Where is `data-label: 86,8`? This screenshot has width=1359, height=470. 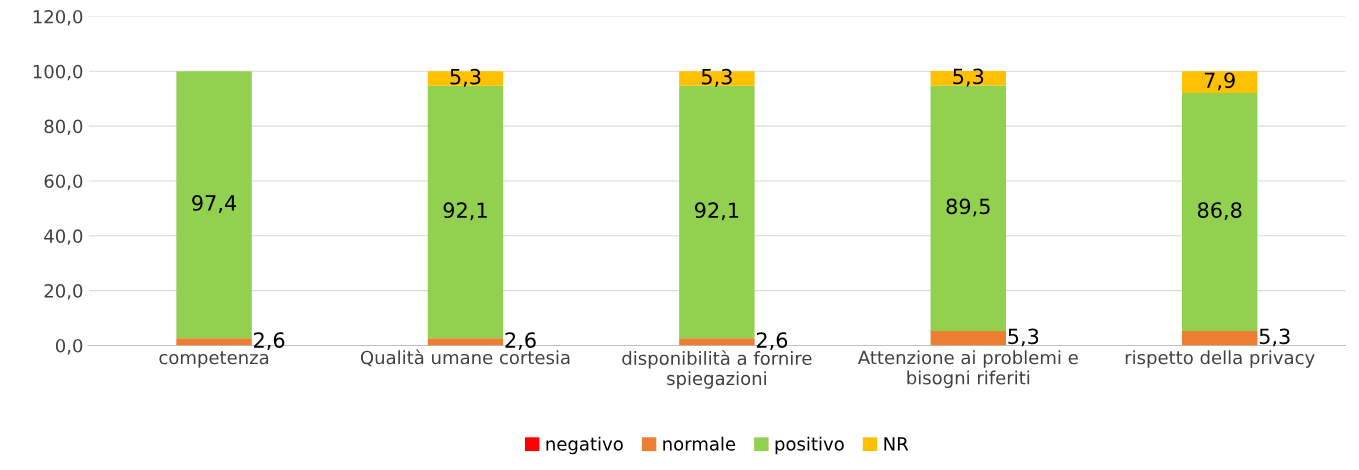
data-label: 86,8 is located at coordinates (1219, 211).